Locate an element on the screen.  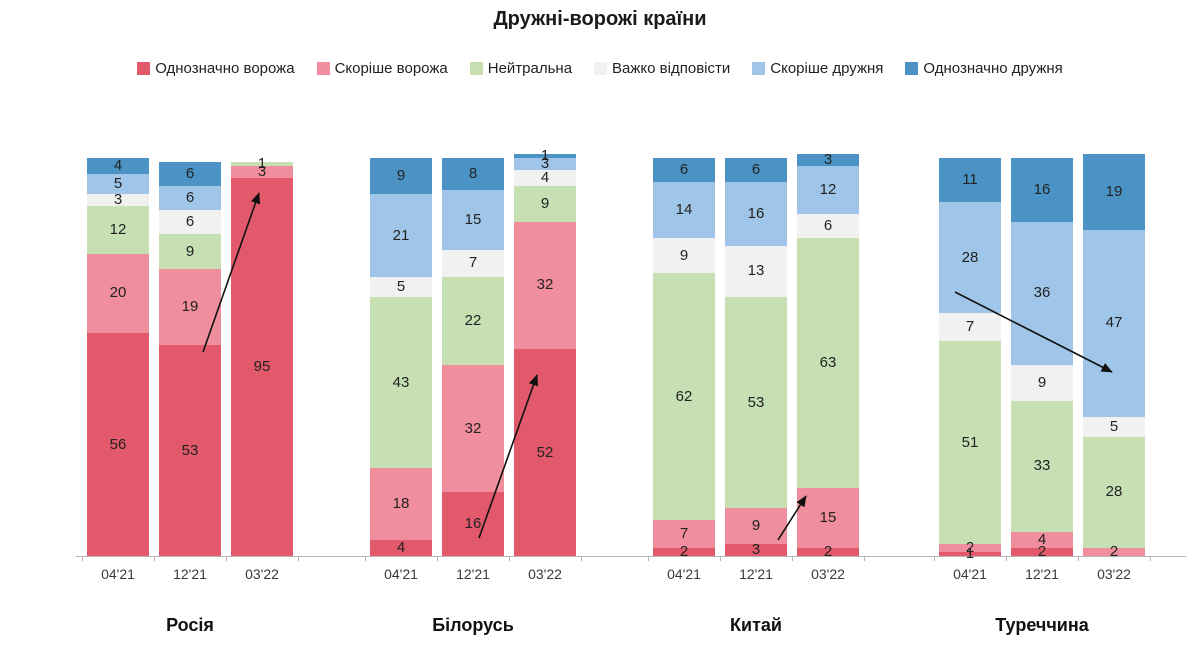
bar-value-label: 15 is located at coordinates (828, 518).